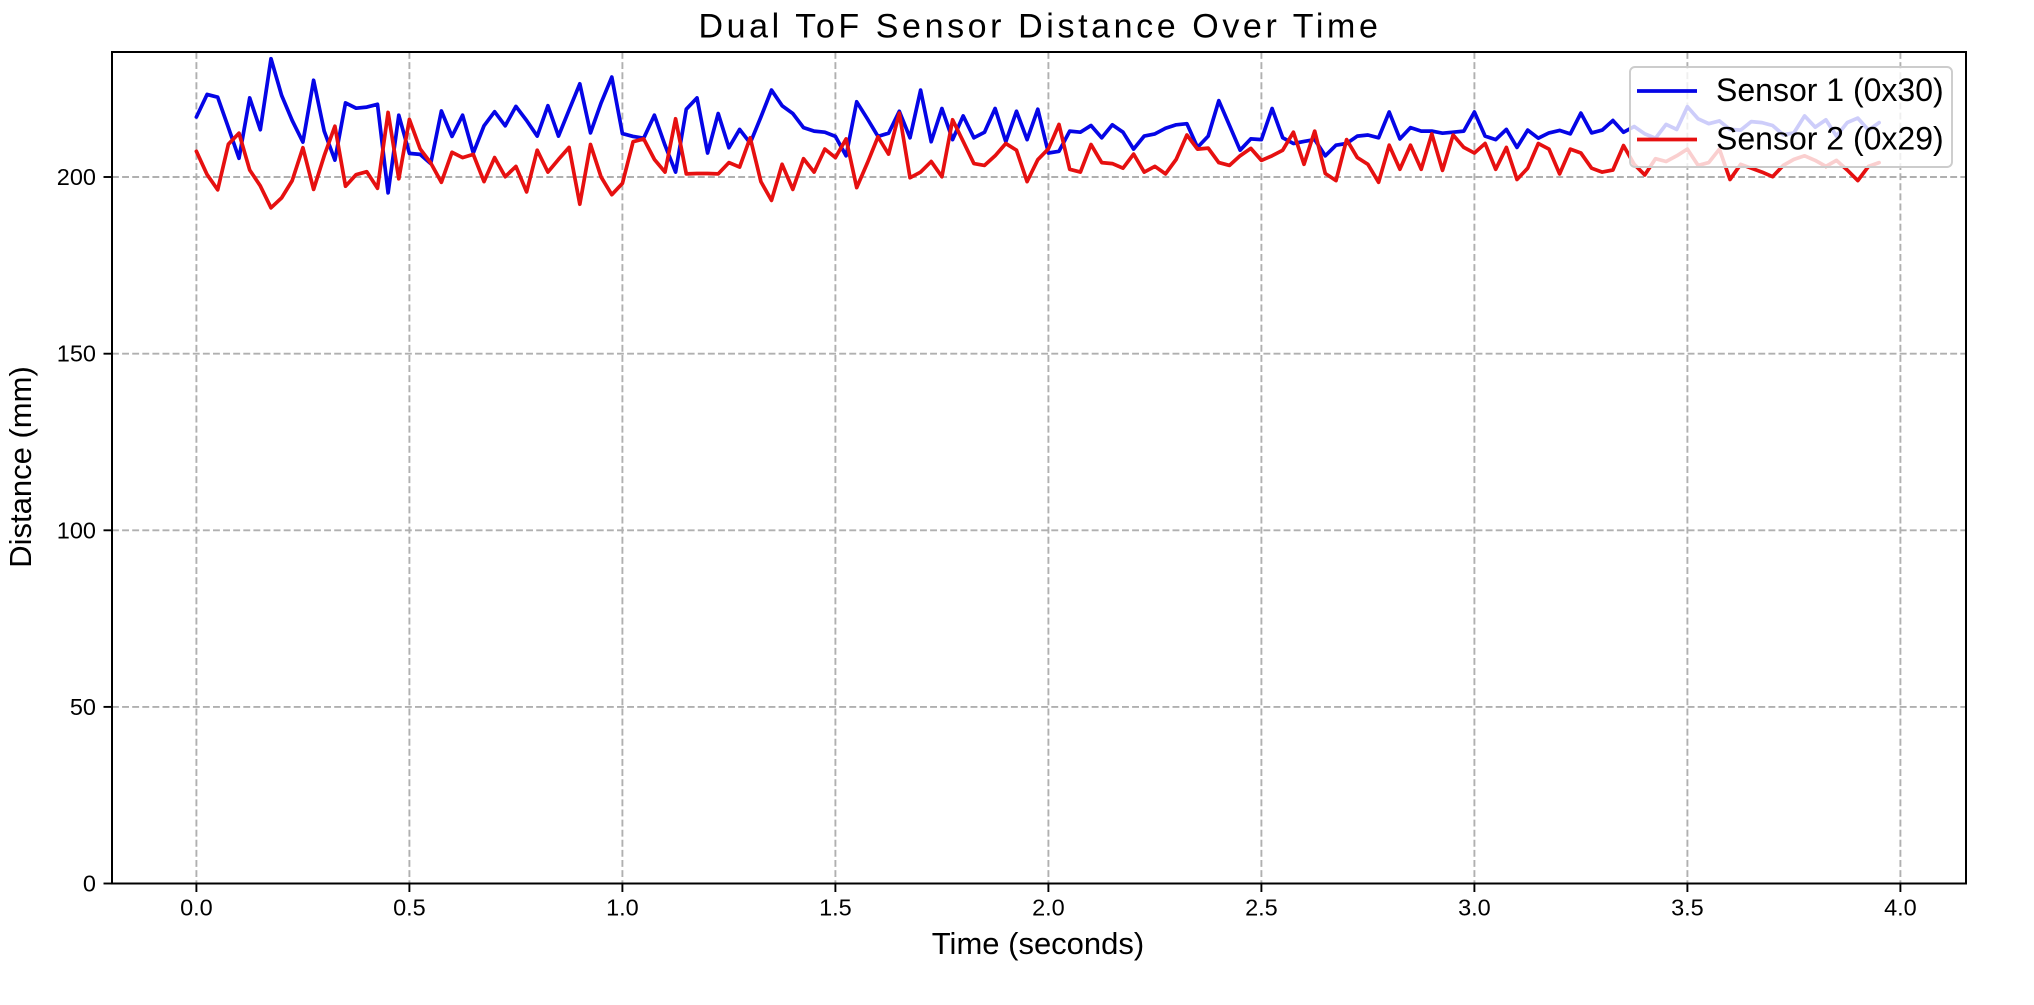 The height and width of the screenshot is (1005, 2034). I want to click on svg-text: 3.5, so click(1687, 908).